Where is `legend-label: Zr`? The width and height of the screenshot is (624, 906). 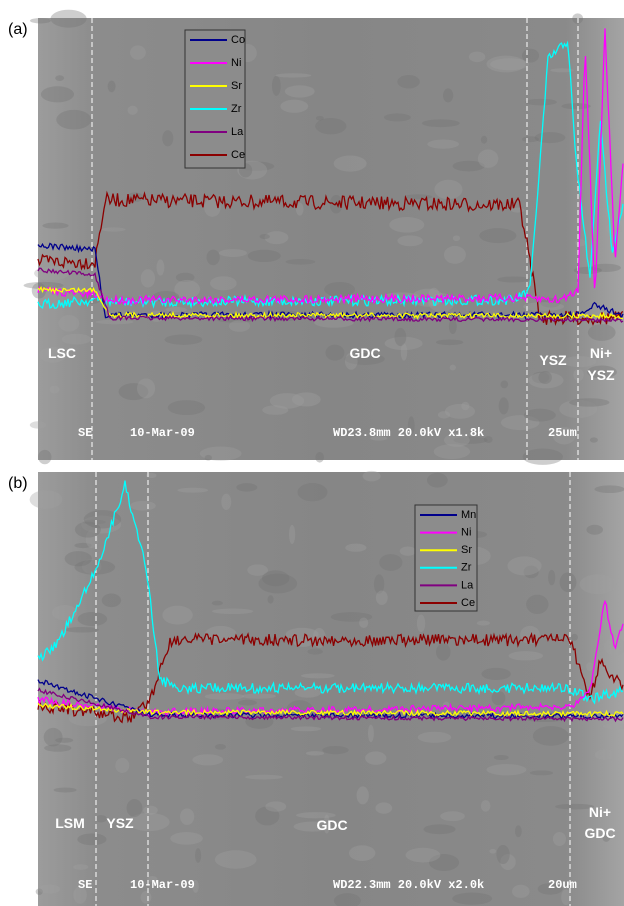 legend-label: Zr is located at coordinates (236, 109).